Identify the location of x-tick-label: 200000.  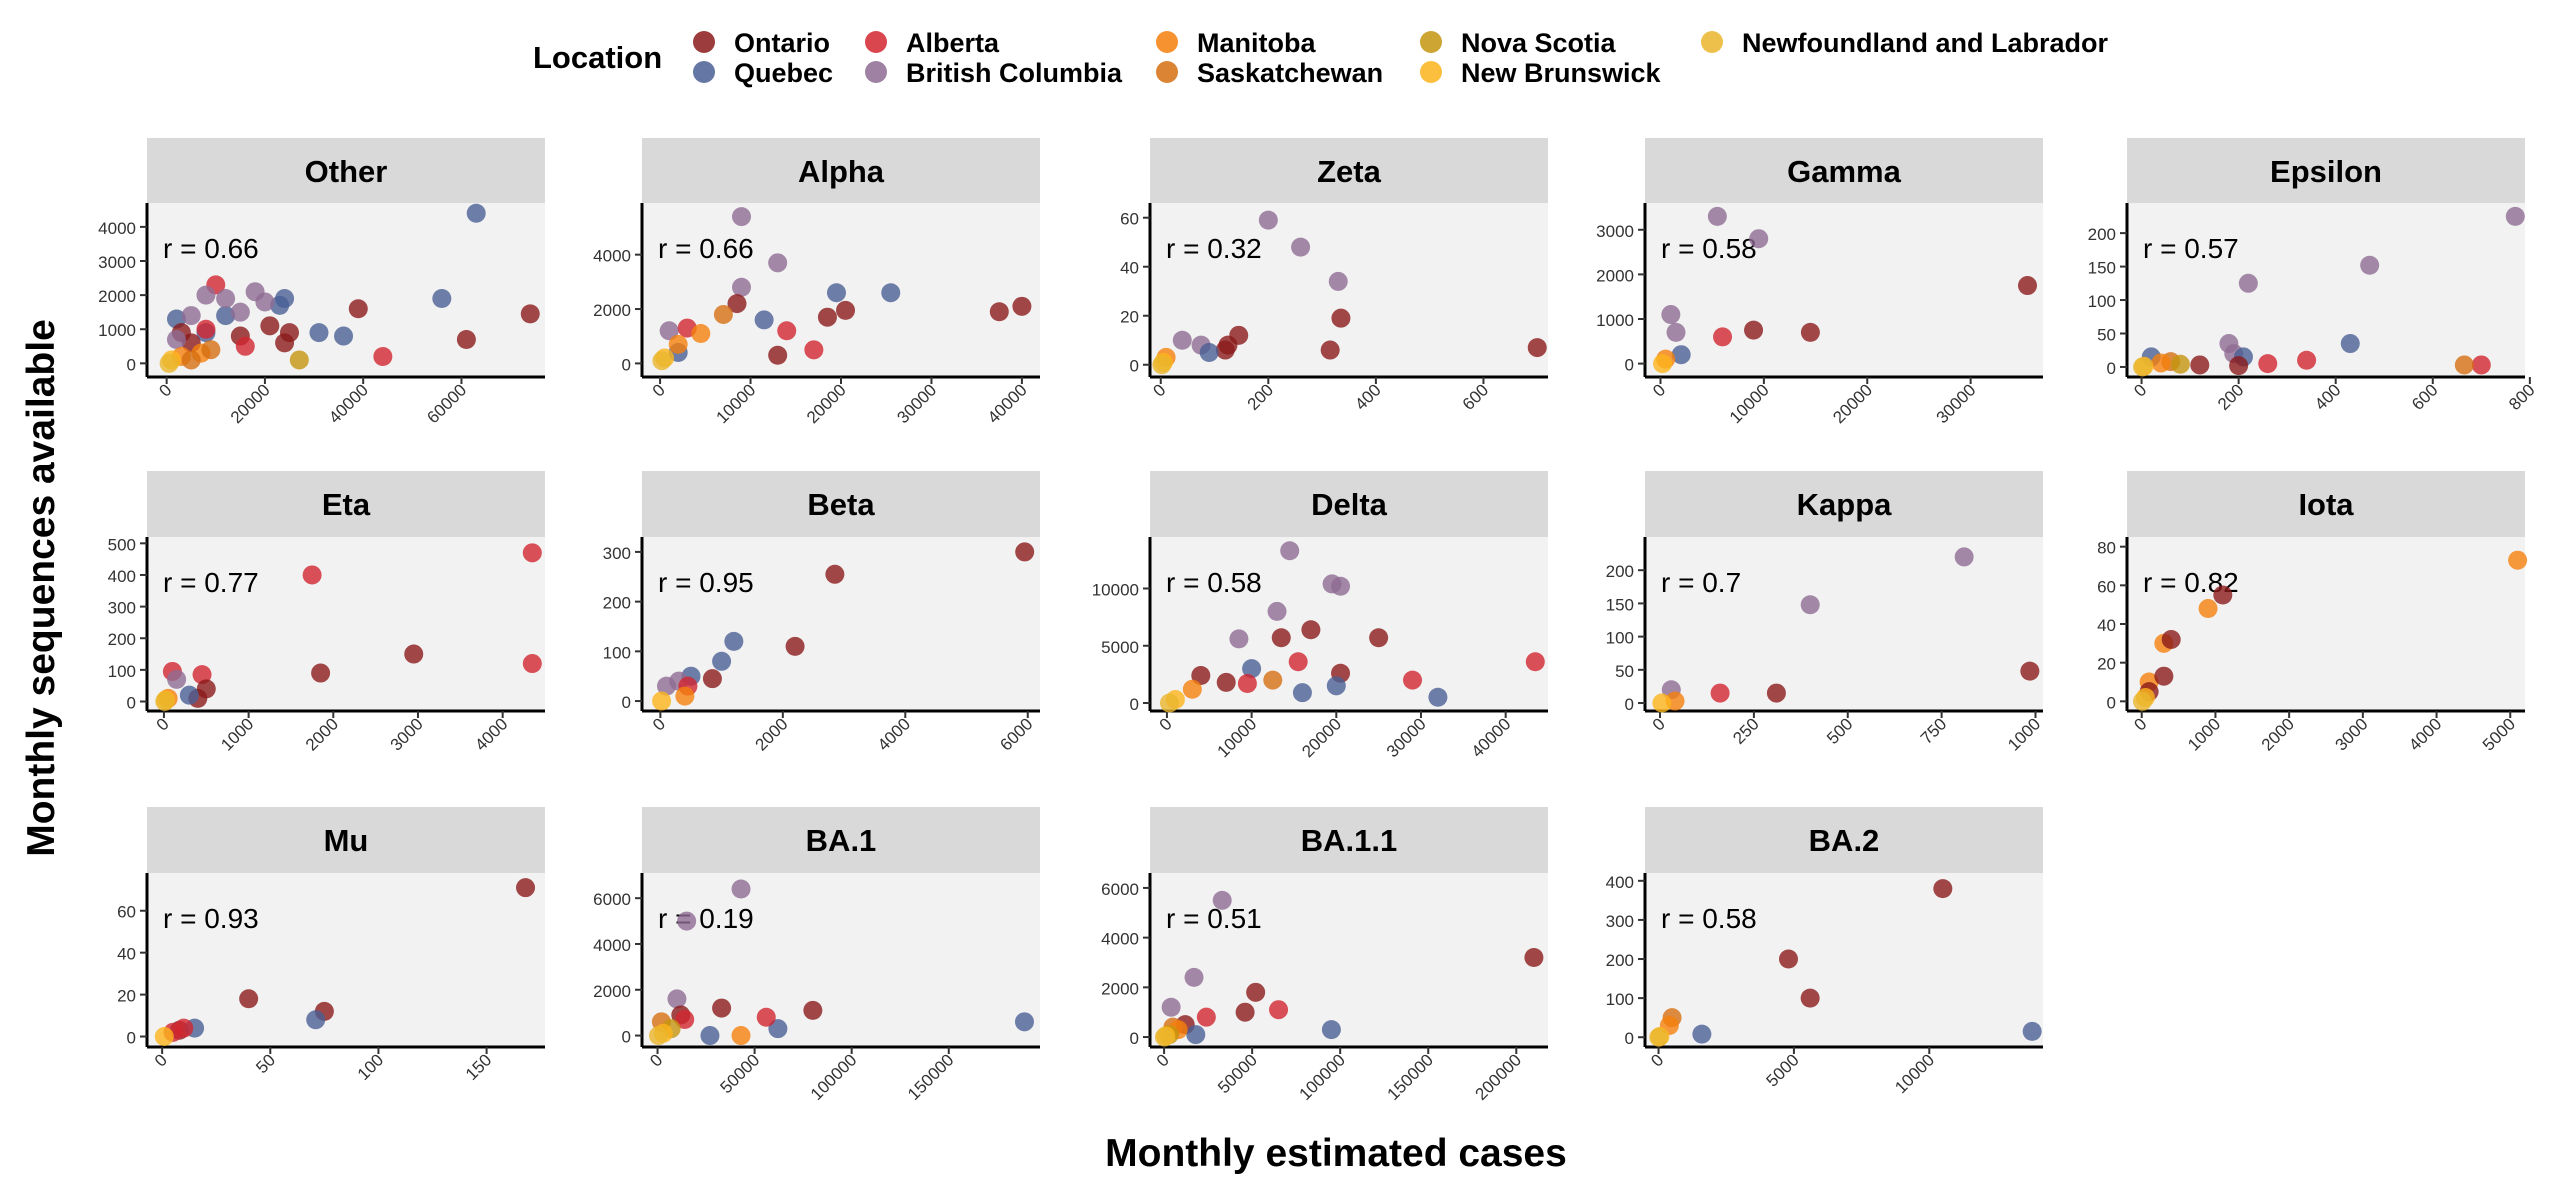
(1499, 1077).